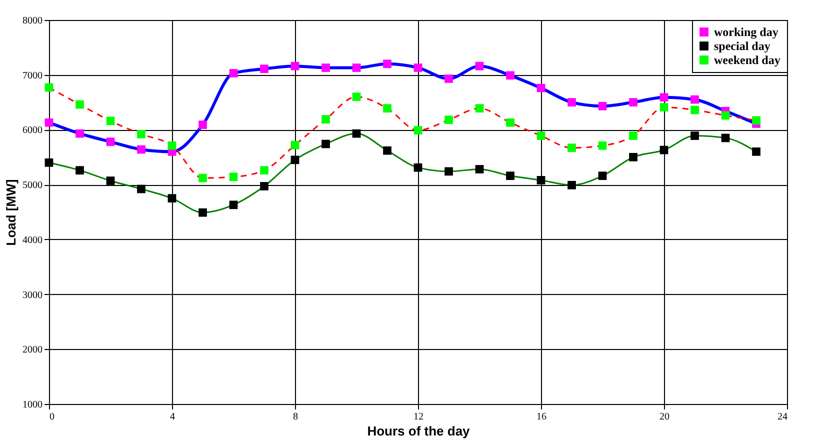  I want to click on y-tick-label: 6000, so click(32, 130).